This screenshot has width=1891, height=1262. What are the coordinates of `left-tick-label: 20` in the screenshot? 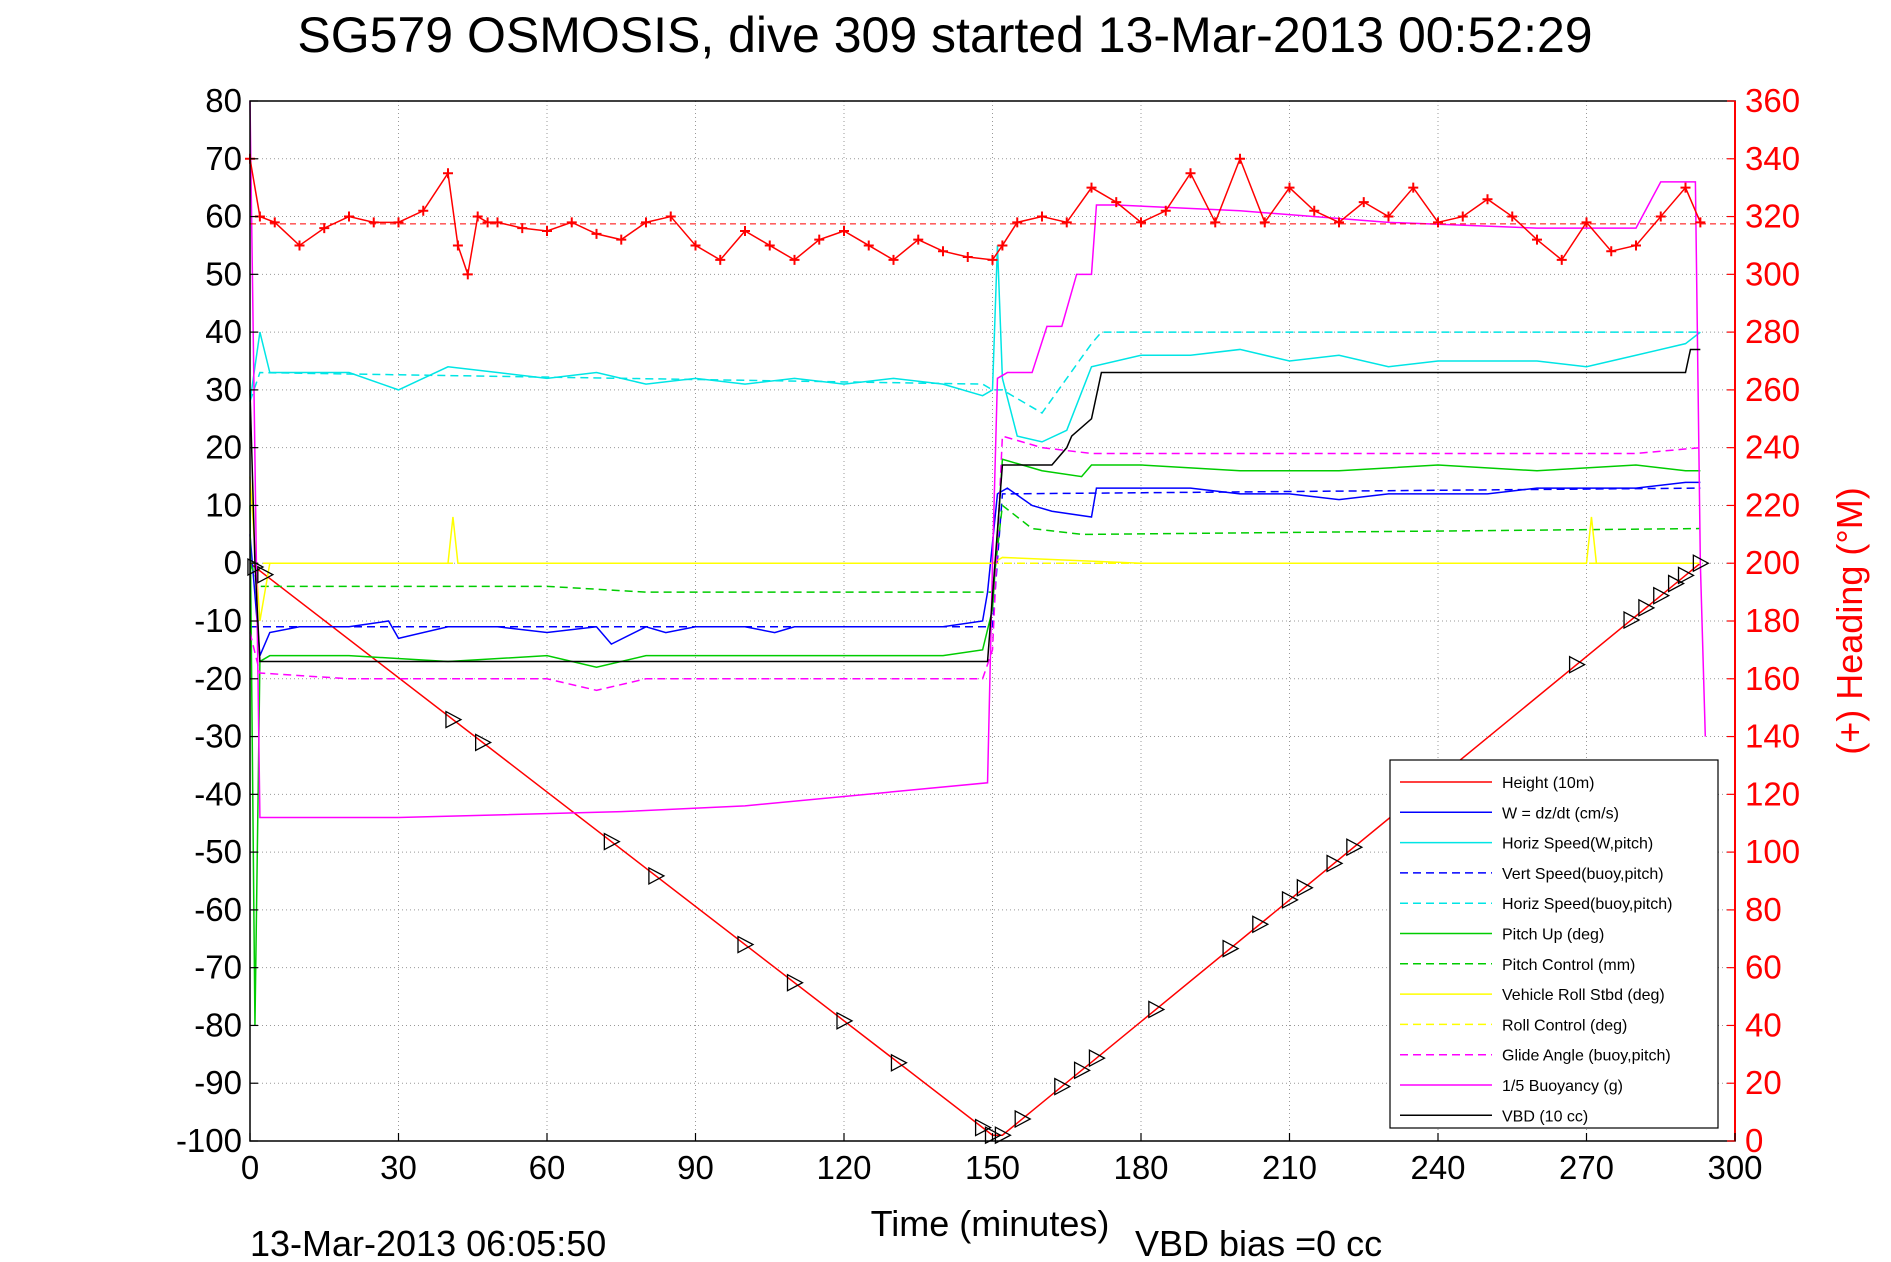 It's located at (223, 447).